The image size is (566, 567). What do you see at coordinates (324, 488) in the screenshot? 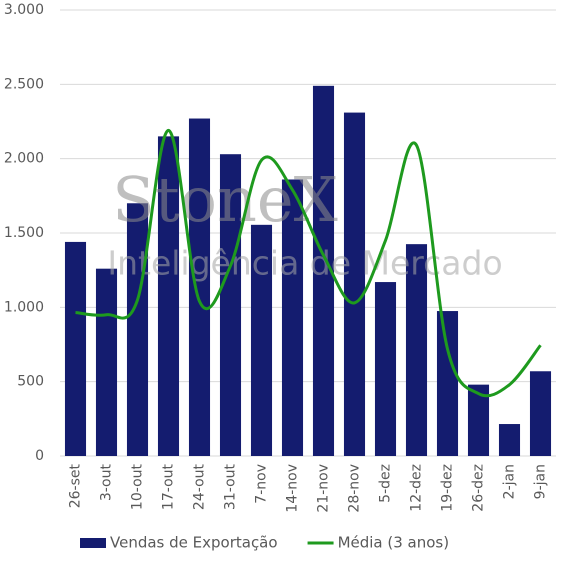
I see `x-tick-label: 21-nov` at bounding box center [324, 488].